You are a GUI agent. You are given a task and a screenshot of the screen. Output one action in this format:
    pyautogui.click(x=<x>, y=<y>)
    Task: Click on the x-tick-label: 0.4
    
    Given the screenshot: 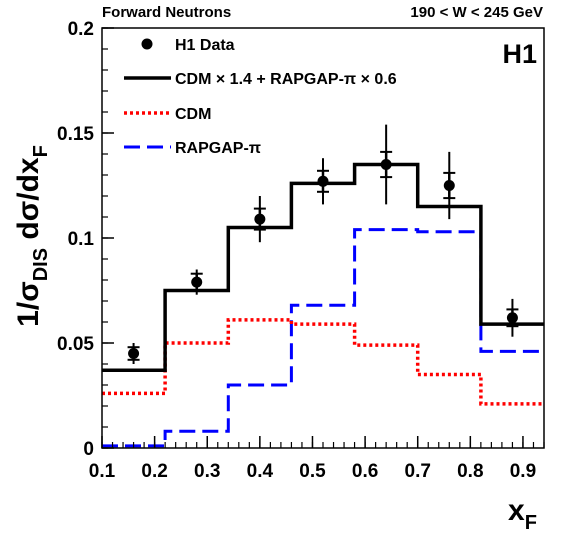 What is the action you would take?
    pyautogui.click(x=260, y=471)
    